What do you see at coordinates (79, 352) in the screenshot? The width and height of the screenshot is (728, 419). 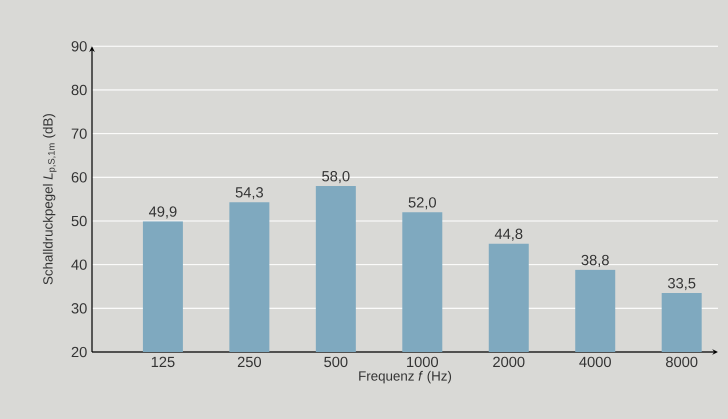 I see `y-tick-label: 20` at bounding box center [79, 352].